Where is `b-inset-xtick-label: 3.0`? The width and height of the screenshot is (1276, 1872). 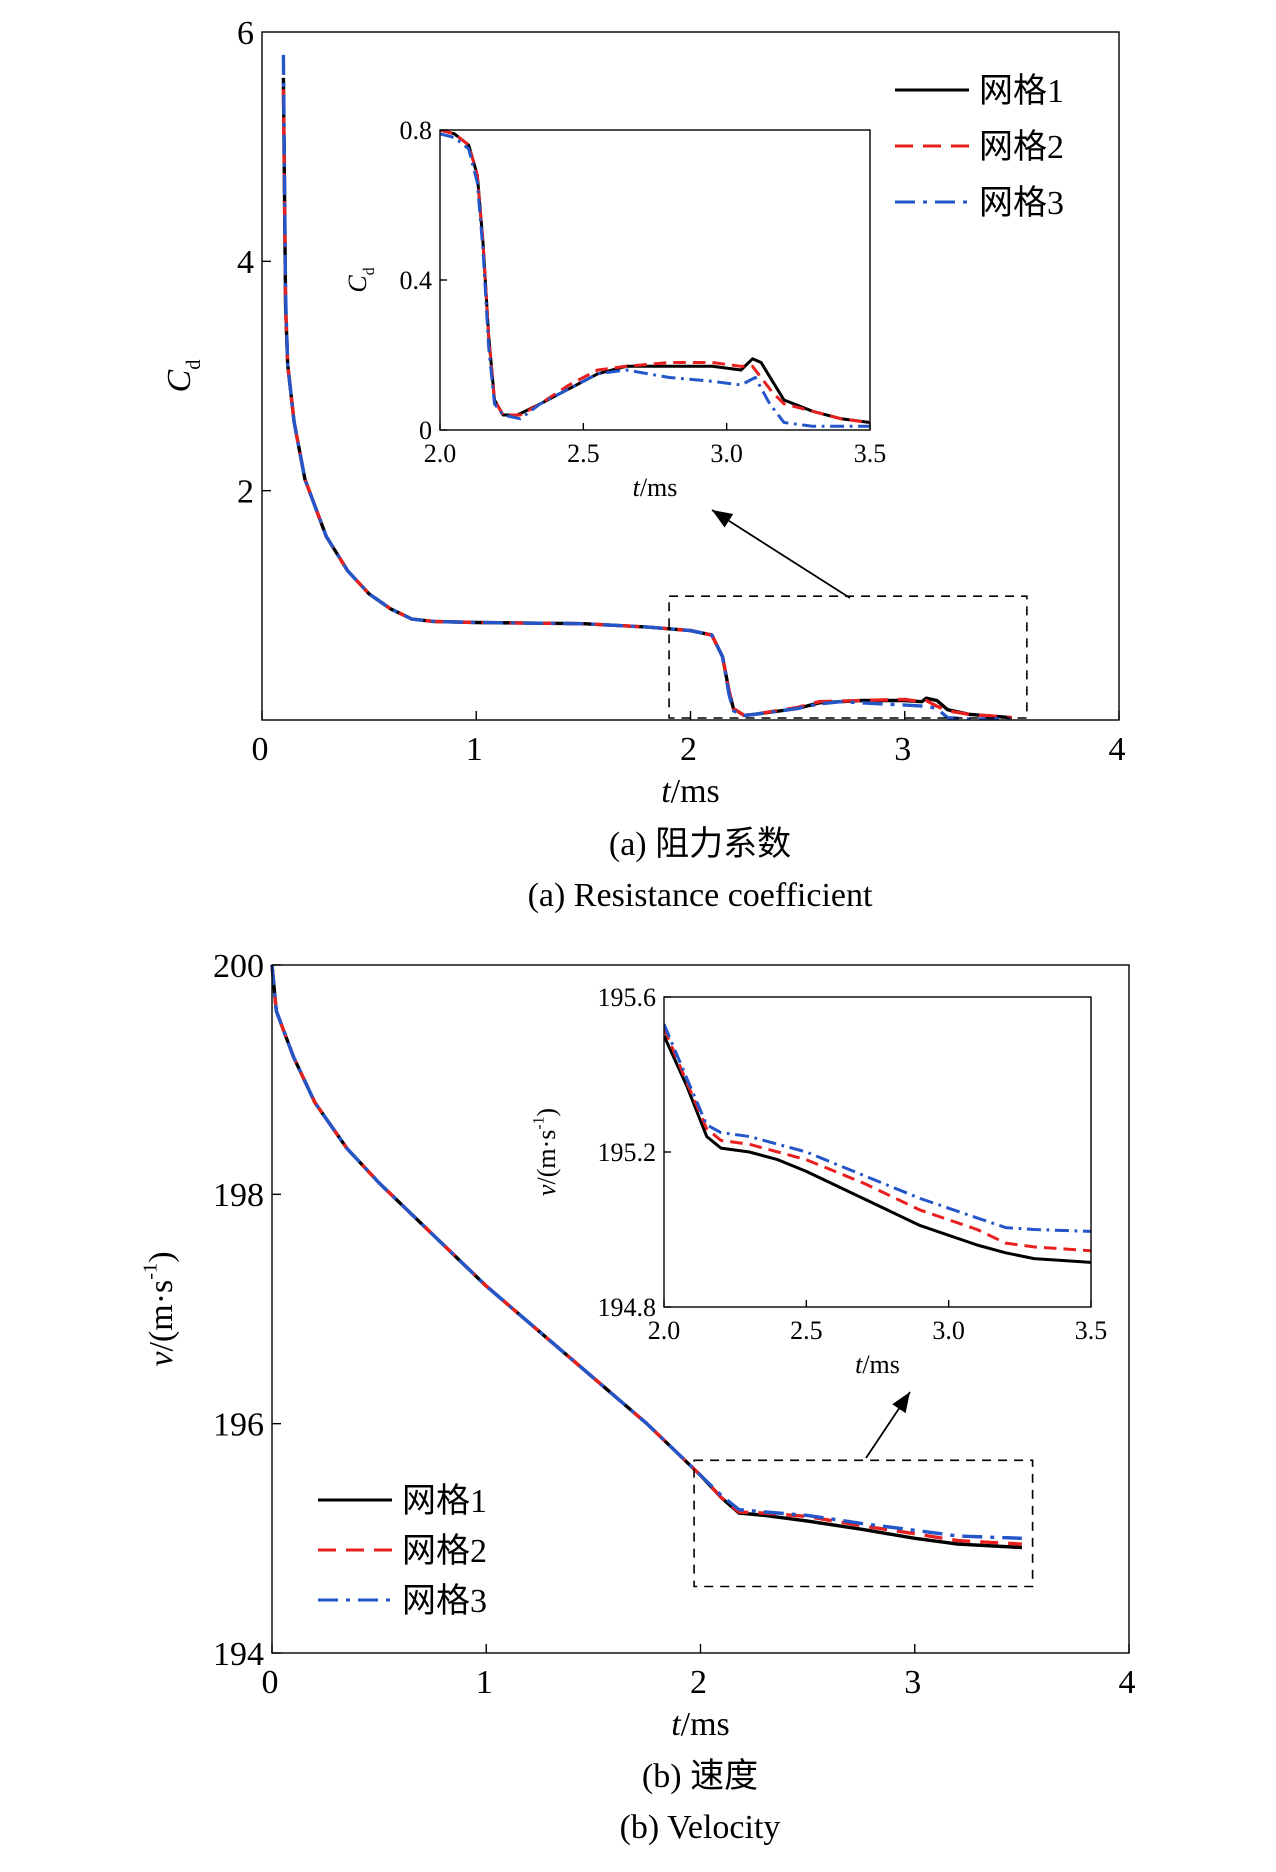
b-inset-xtick-label: 3.0 is located at coordinates (948, 1330).